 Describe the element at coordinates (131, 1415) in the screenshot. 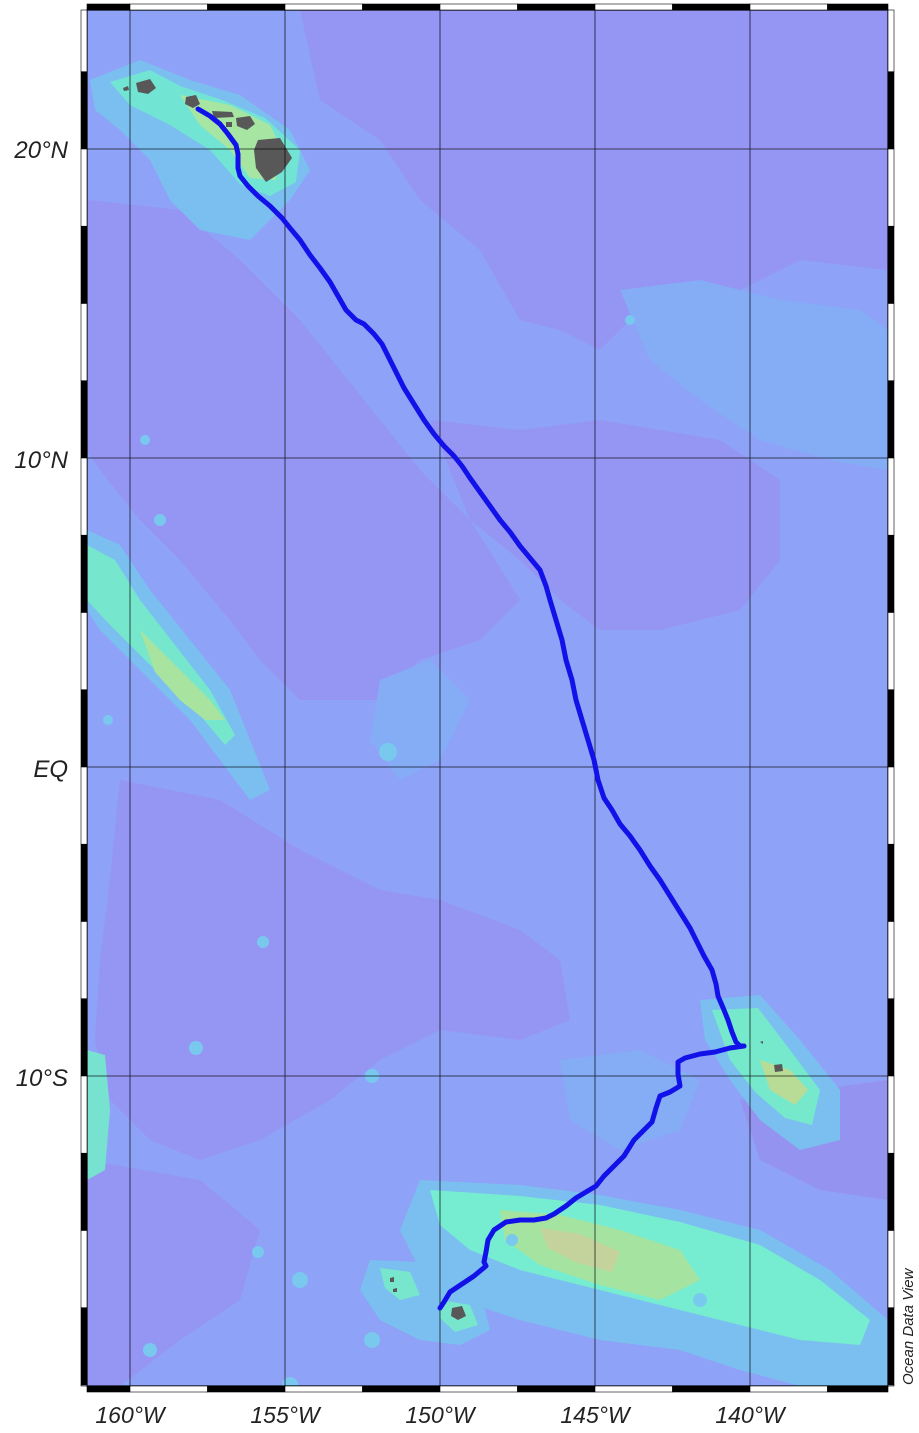

I see `x-tick-label-160w: 160°W` at that location.